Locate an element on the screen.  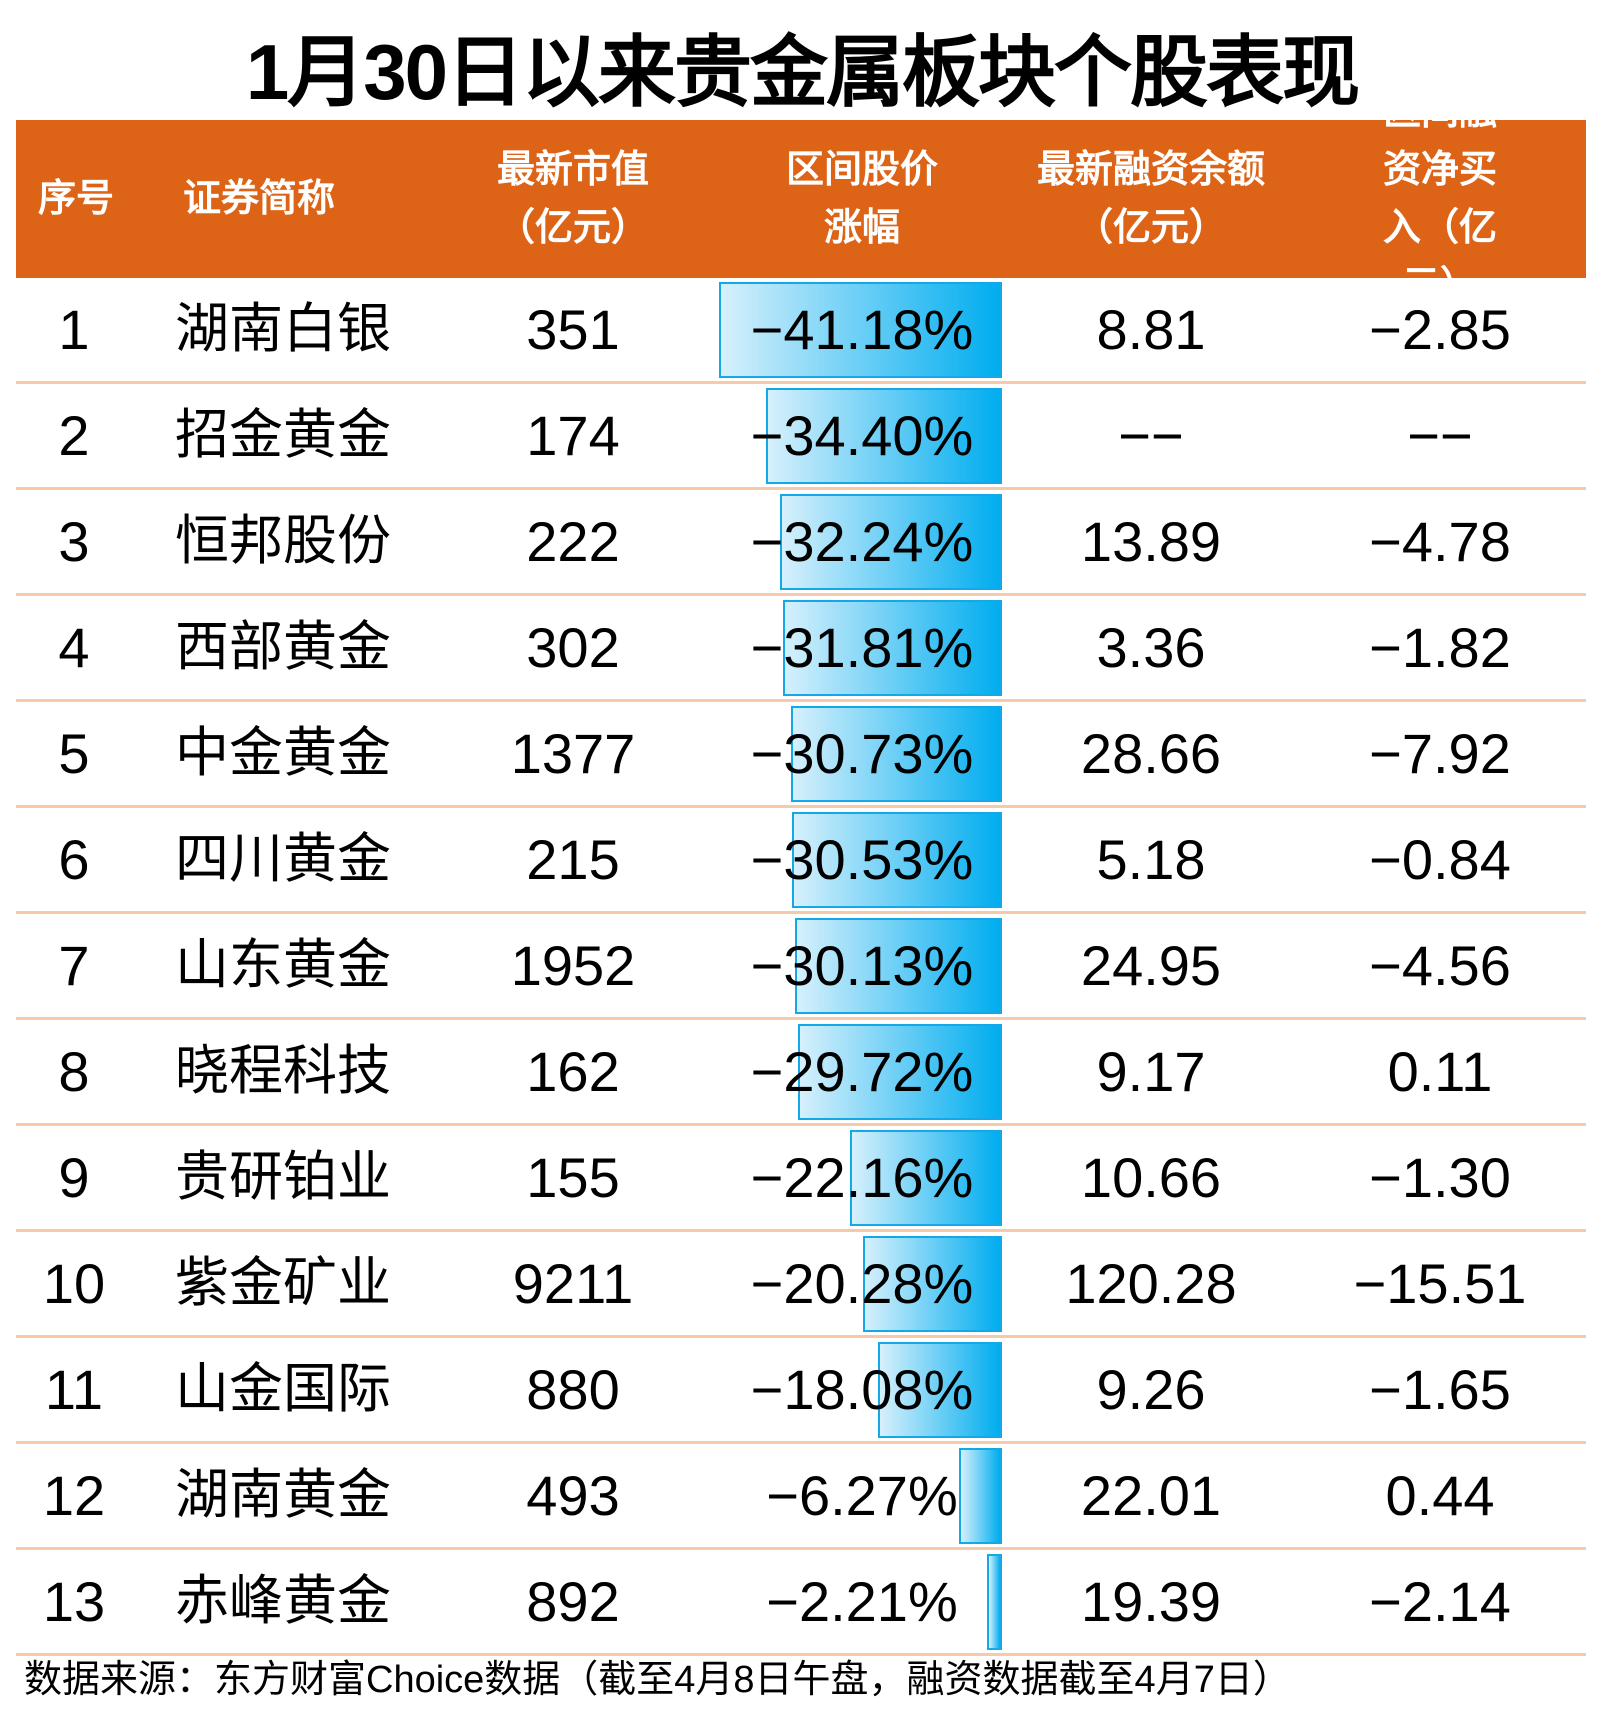
table-row: 6 四川黄金 215 −30.53% 5.18 −0.84 is located at coordinates (801, 861).